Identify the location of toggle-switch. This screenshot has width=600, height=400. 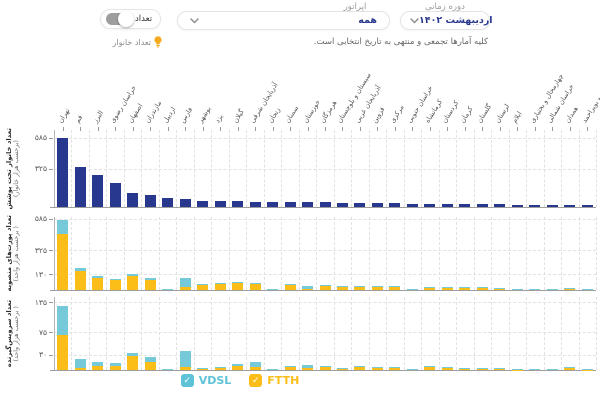
(120, 19).